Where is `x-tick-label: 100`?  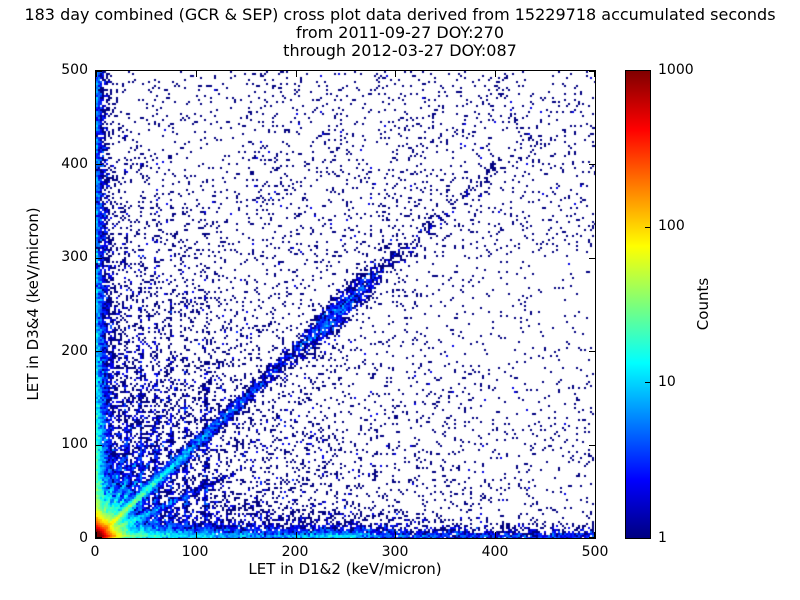
x-tick-label: 100 is located at coordinates (195, 552).